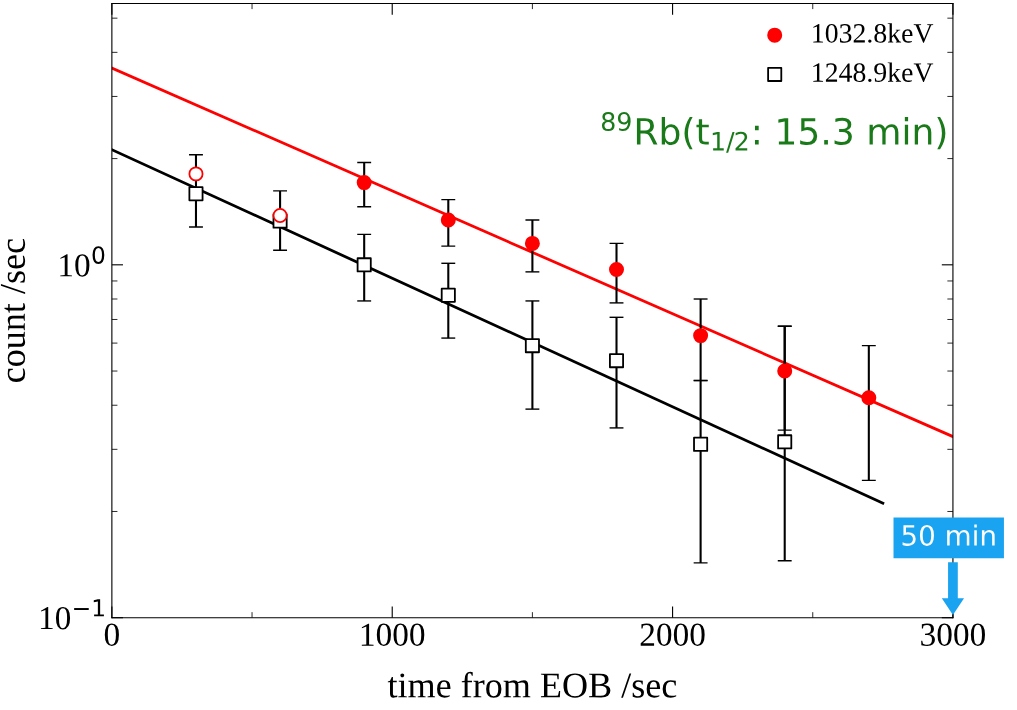  What do you see at coordinates (773, 132) in the screenshot?
I see `annotation: $^{89}$Rb(t$_{1/2}$: 15.3 min)` at bounding box center [773, 132].